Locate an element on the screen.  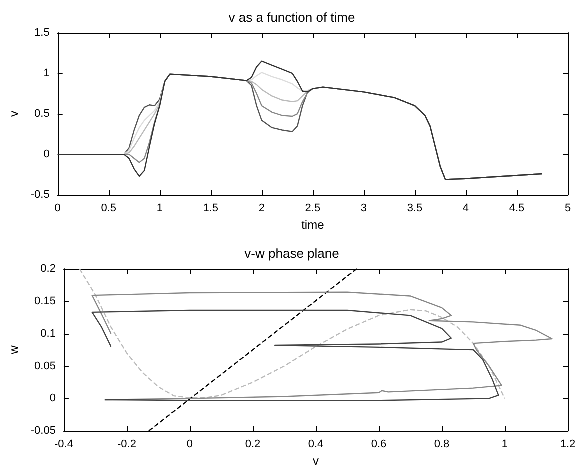
x-tick-label: 0.8 is located at coordinates (442, 444).